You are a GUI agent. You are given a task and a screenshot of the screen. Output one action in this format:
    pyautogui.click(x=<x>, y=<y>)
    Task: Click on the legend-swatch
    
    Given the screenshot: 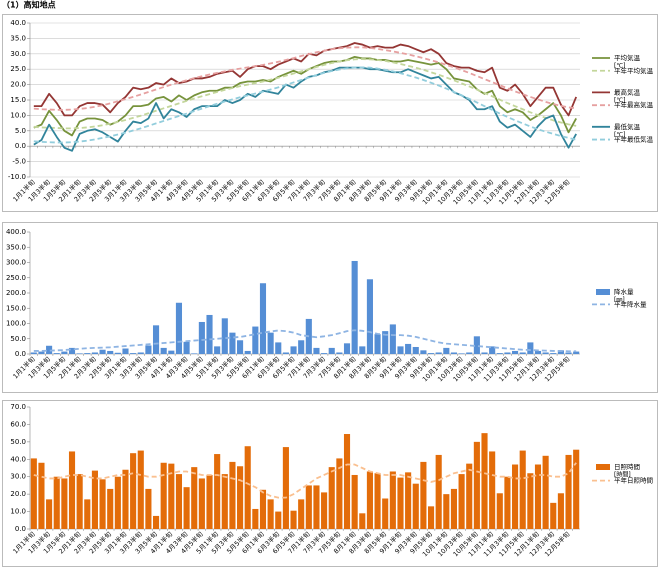 What is the action you would take?
    pyautogui.click(x=603, y=467)
    